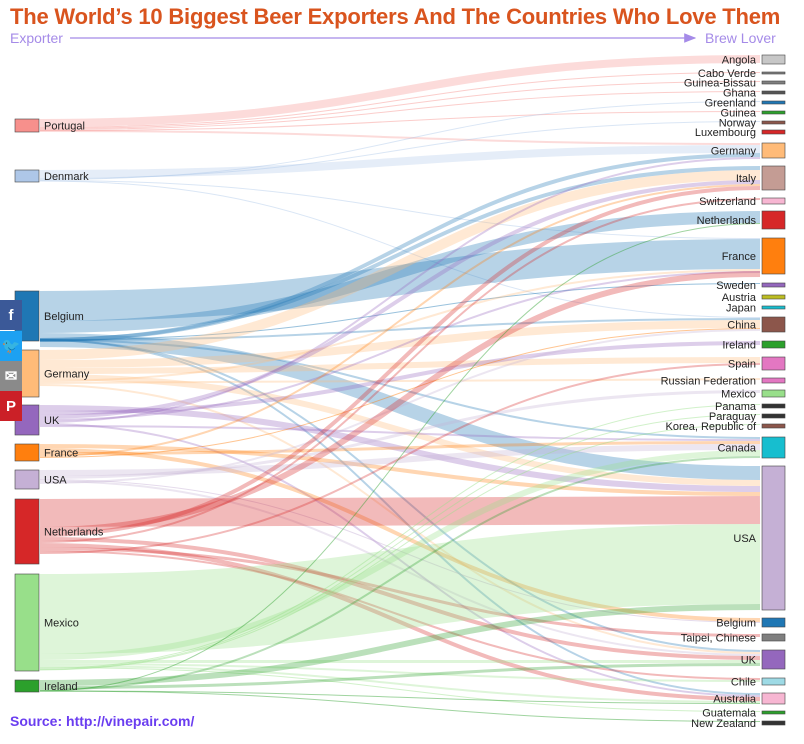 This screenshot has height=744, width=804. What do you see at coordinates (773, 380) in the screenshot?
I see `importer-node-russian-federation` at bounding box center [773, 380].